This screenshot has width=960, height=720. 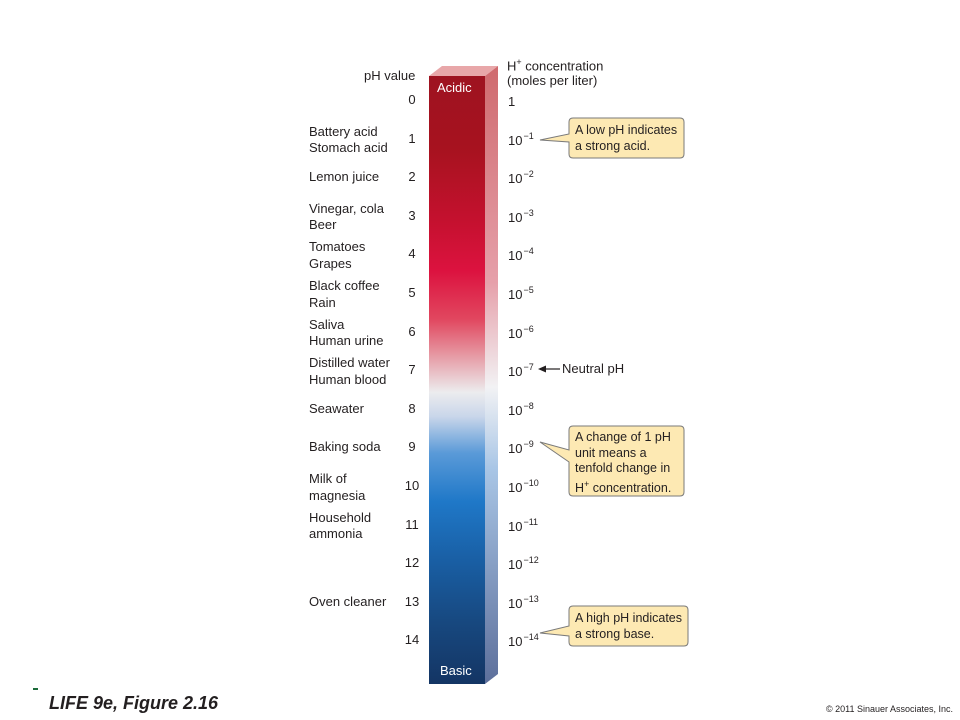 I want to click on callout-high-line-2: a strong base., so click(x=615, y=633).